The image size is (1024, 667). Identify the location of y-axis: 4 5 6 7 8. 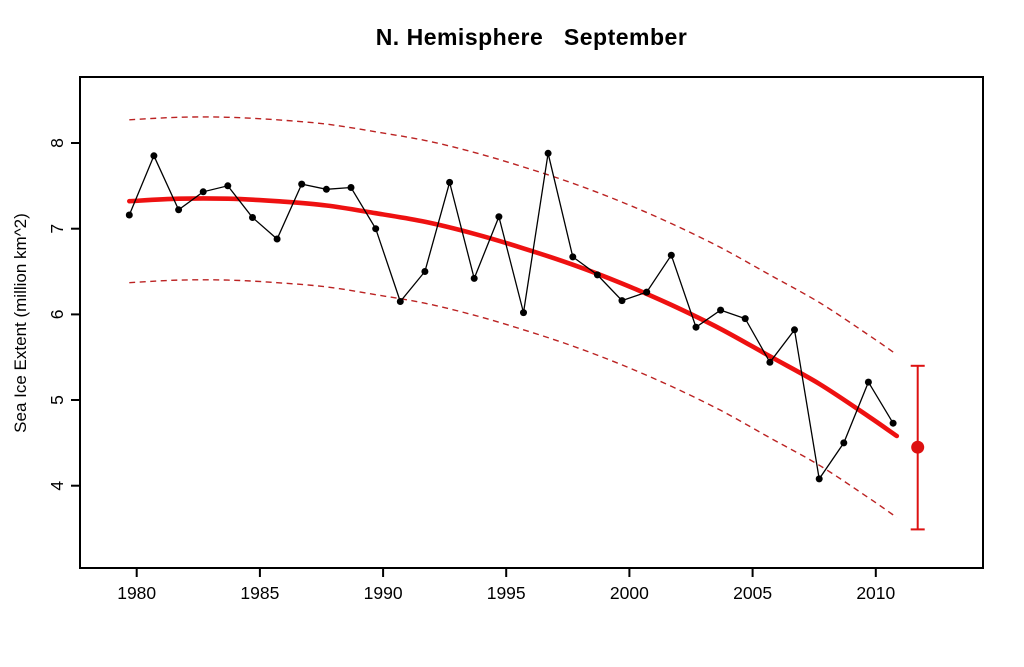
(63, 314).